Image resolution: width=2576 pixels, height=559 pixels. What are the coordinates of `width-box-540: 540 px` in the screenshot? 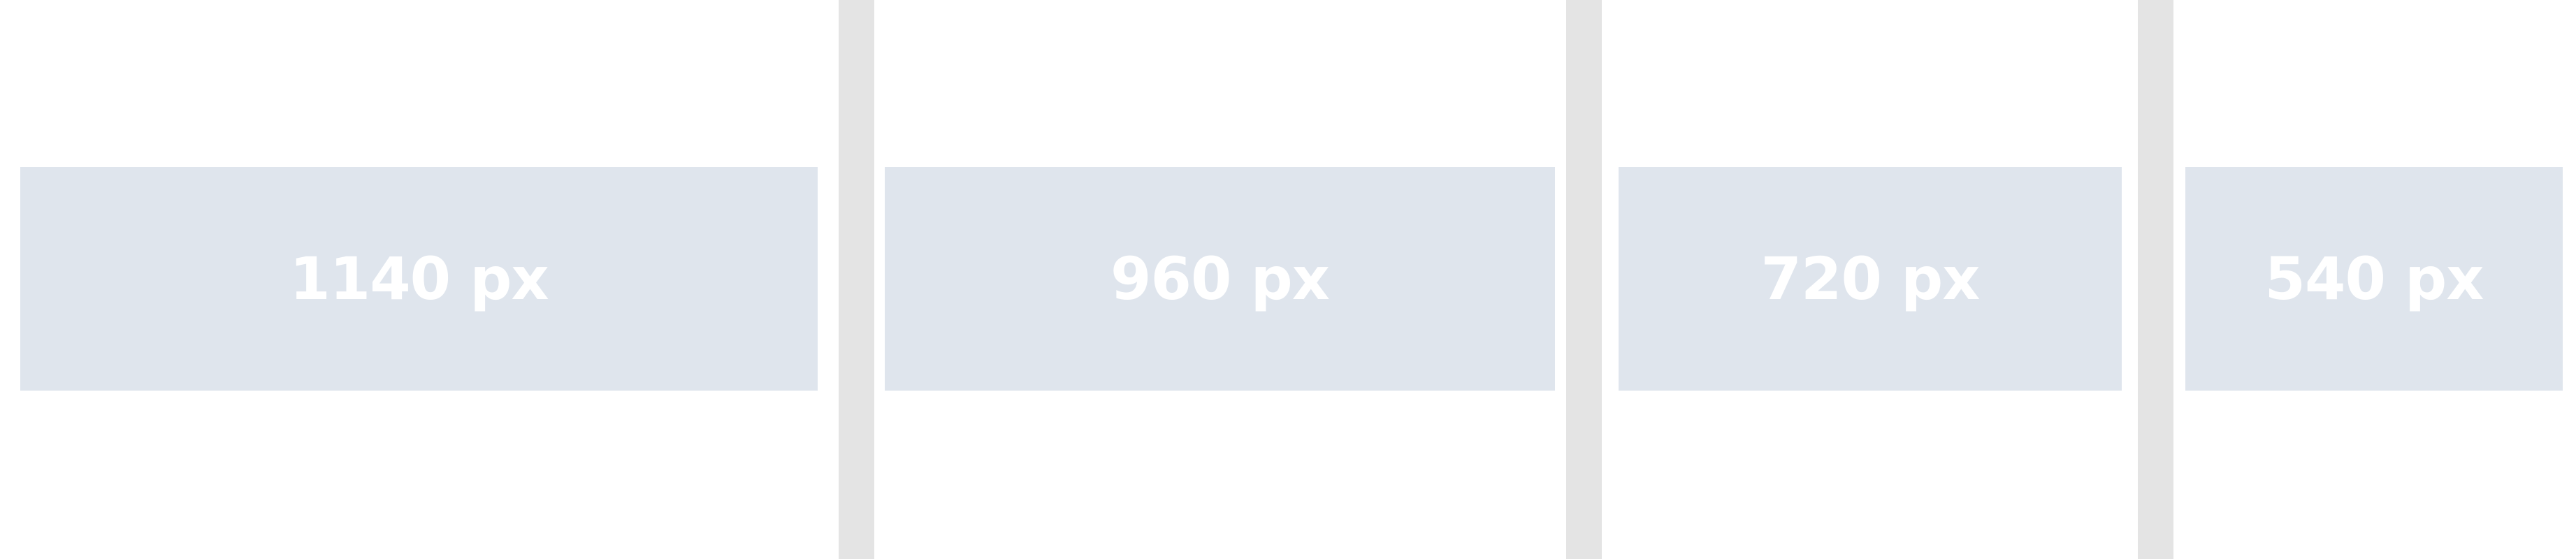 It's located at (2374, 279).